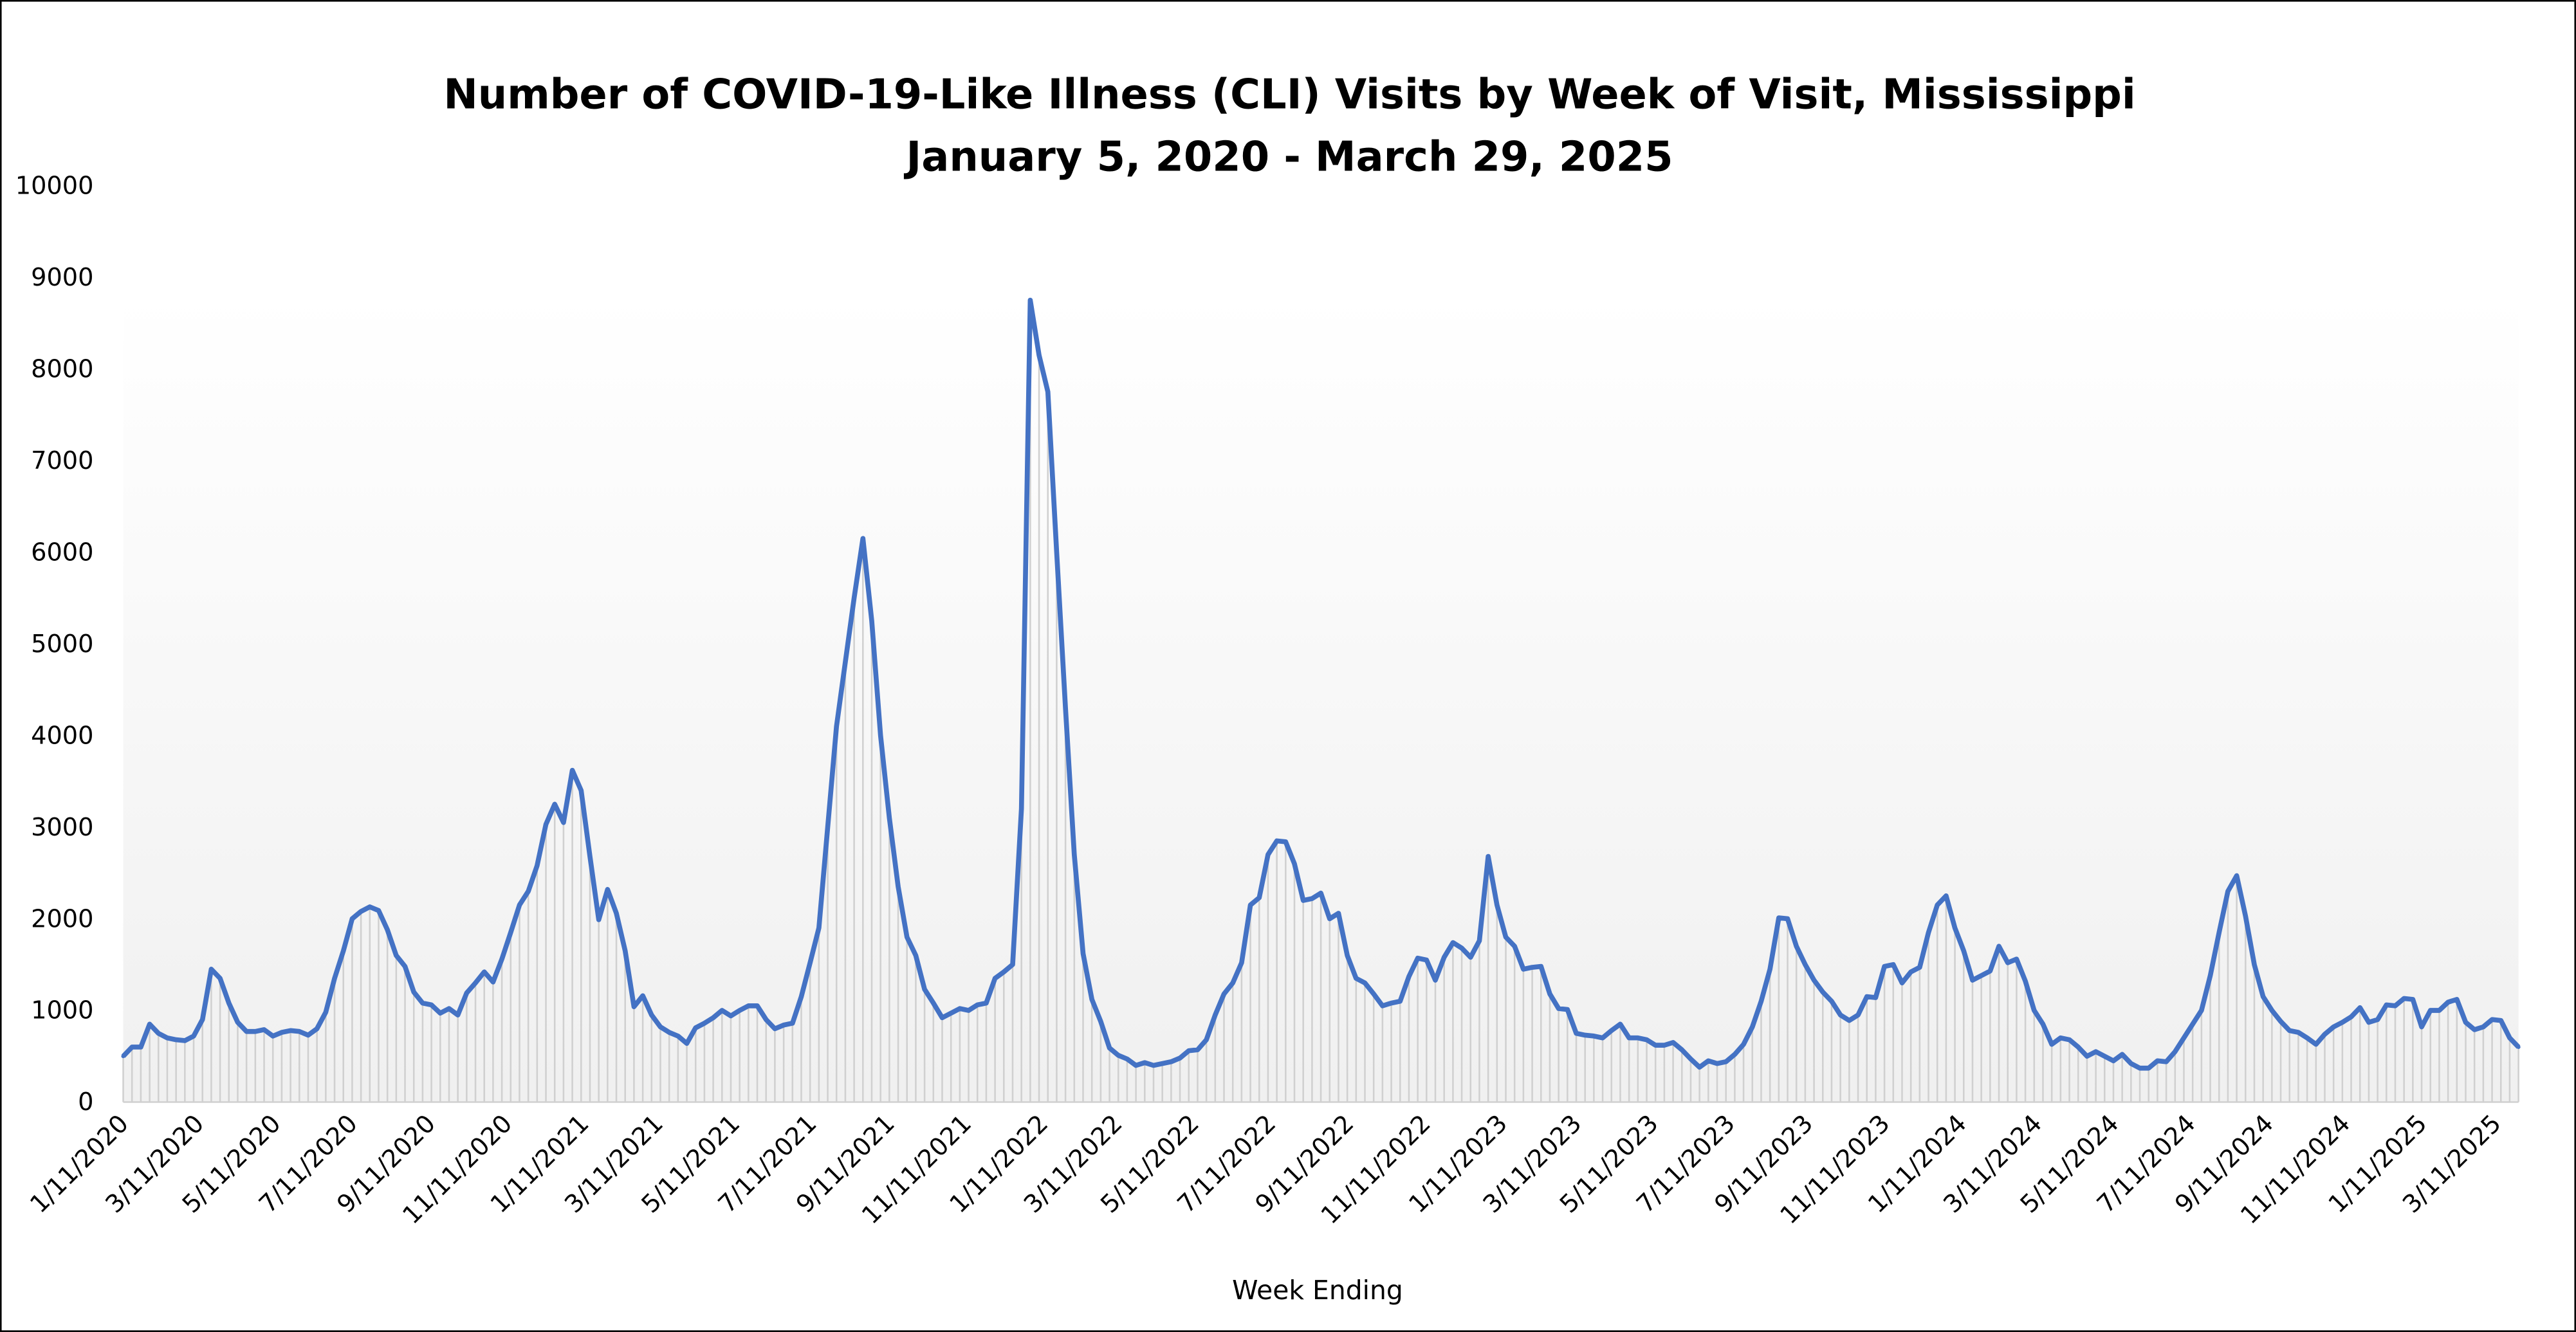 This screenshot has width=2576, height=1332. I want to click on y-tick-label: 10000, so click(54, 185).